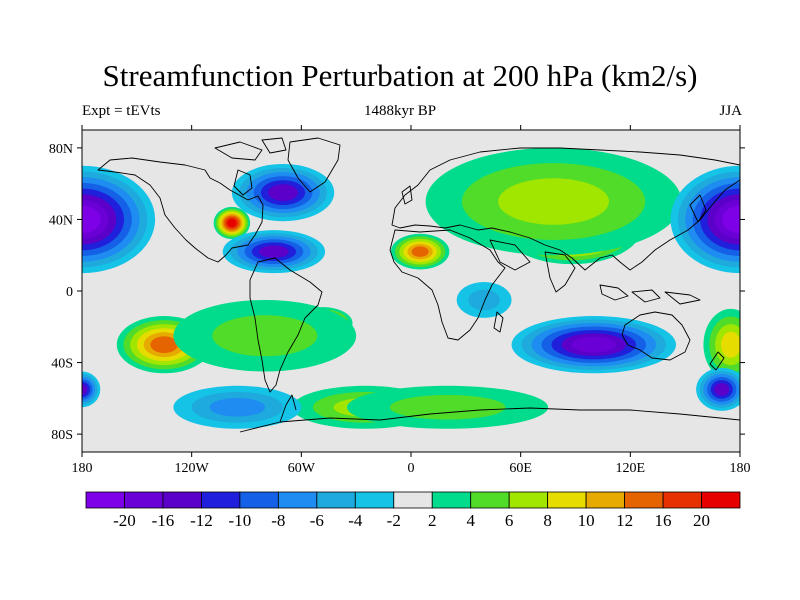 This screenshot has height=600, width=800. Describe the element at coordinates (61, 149) in the screenshot. I see `lat-tick-label: 80N` at that location.